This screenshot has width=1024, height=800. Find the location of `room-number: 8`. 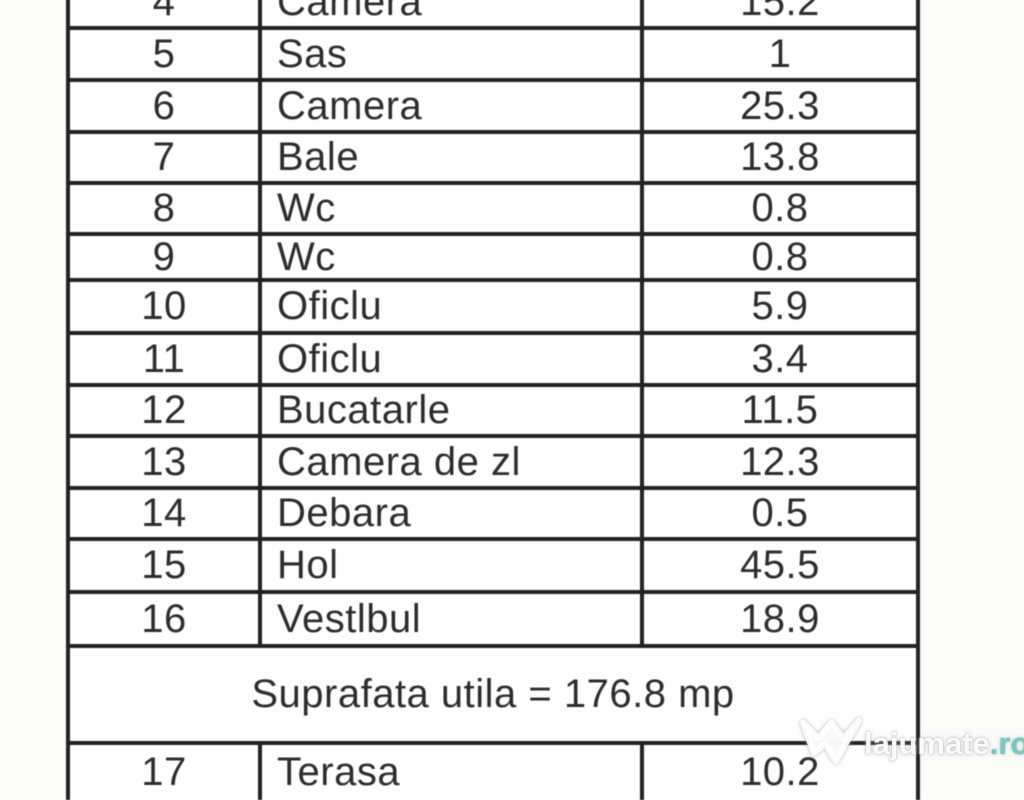

room-number: 8 is located at coordinates (166, 208).